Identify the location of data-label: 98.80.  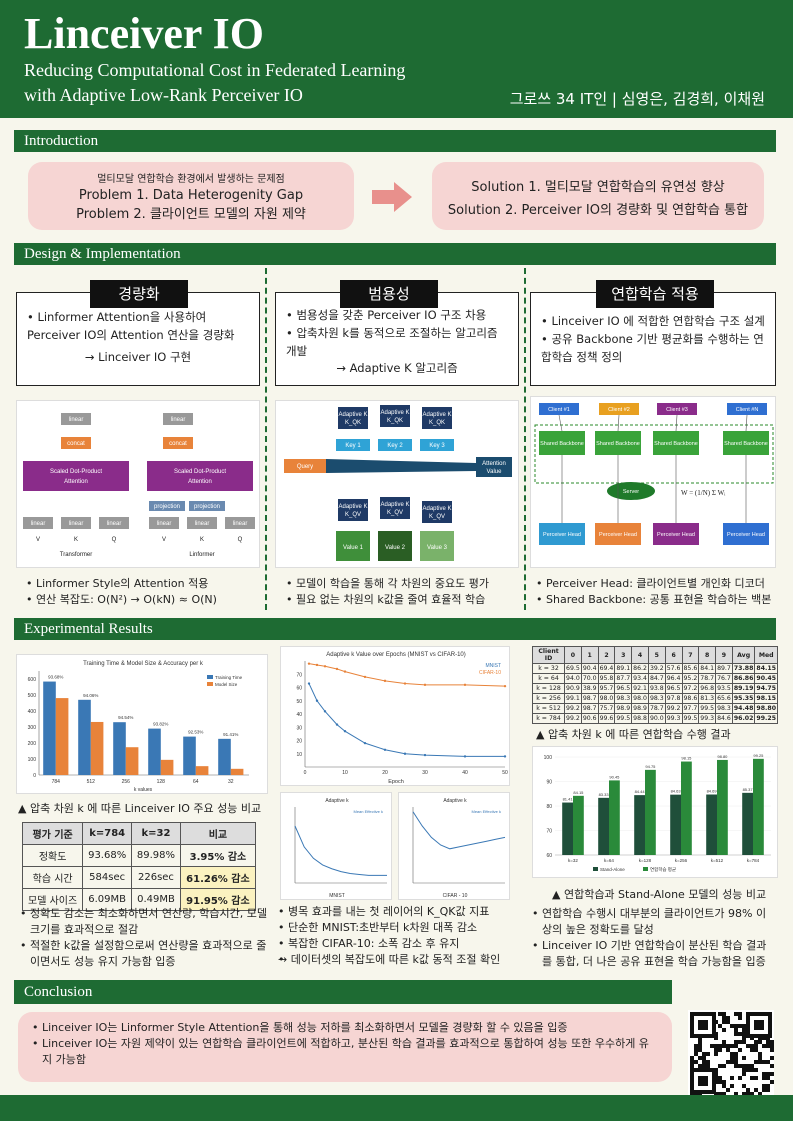
(722, 756).